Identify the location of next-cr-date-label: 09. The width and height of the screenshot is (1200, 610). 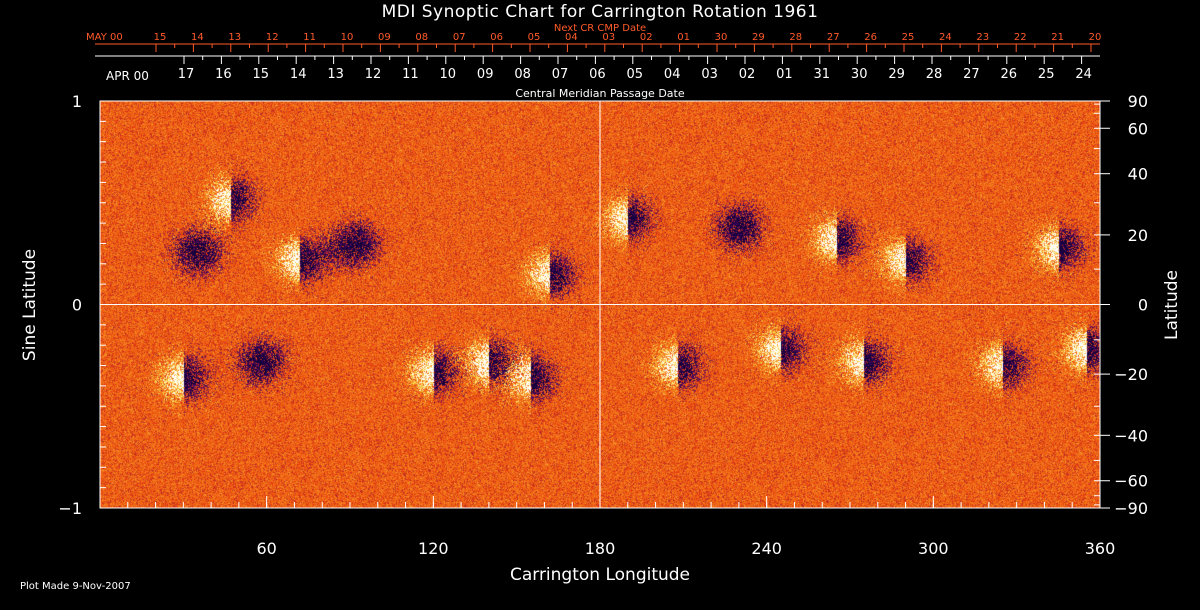
(384, 37).